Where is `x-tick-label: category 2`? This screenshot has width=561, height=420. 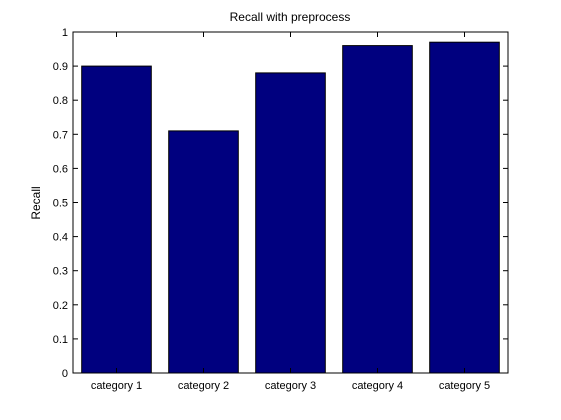
x-tick-label: category 2 is located at coordinates (203, 386).